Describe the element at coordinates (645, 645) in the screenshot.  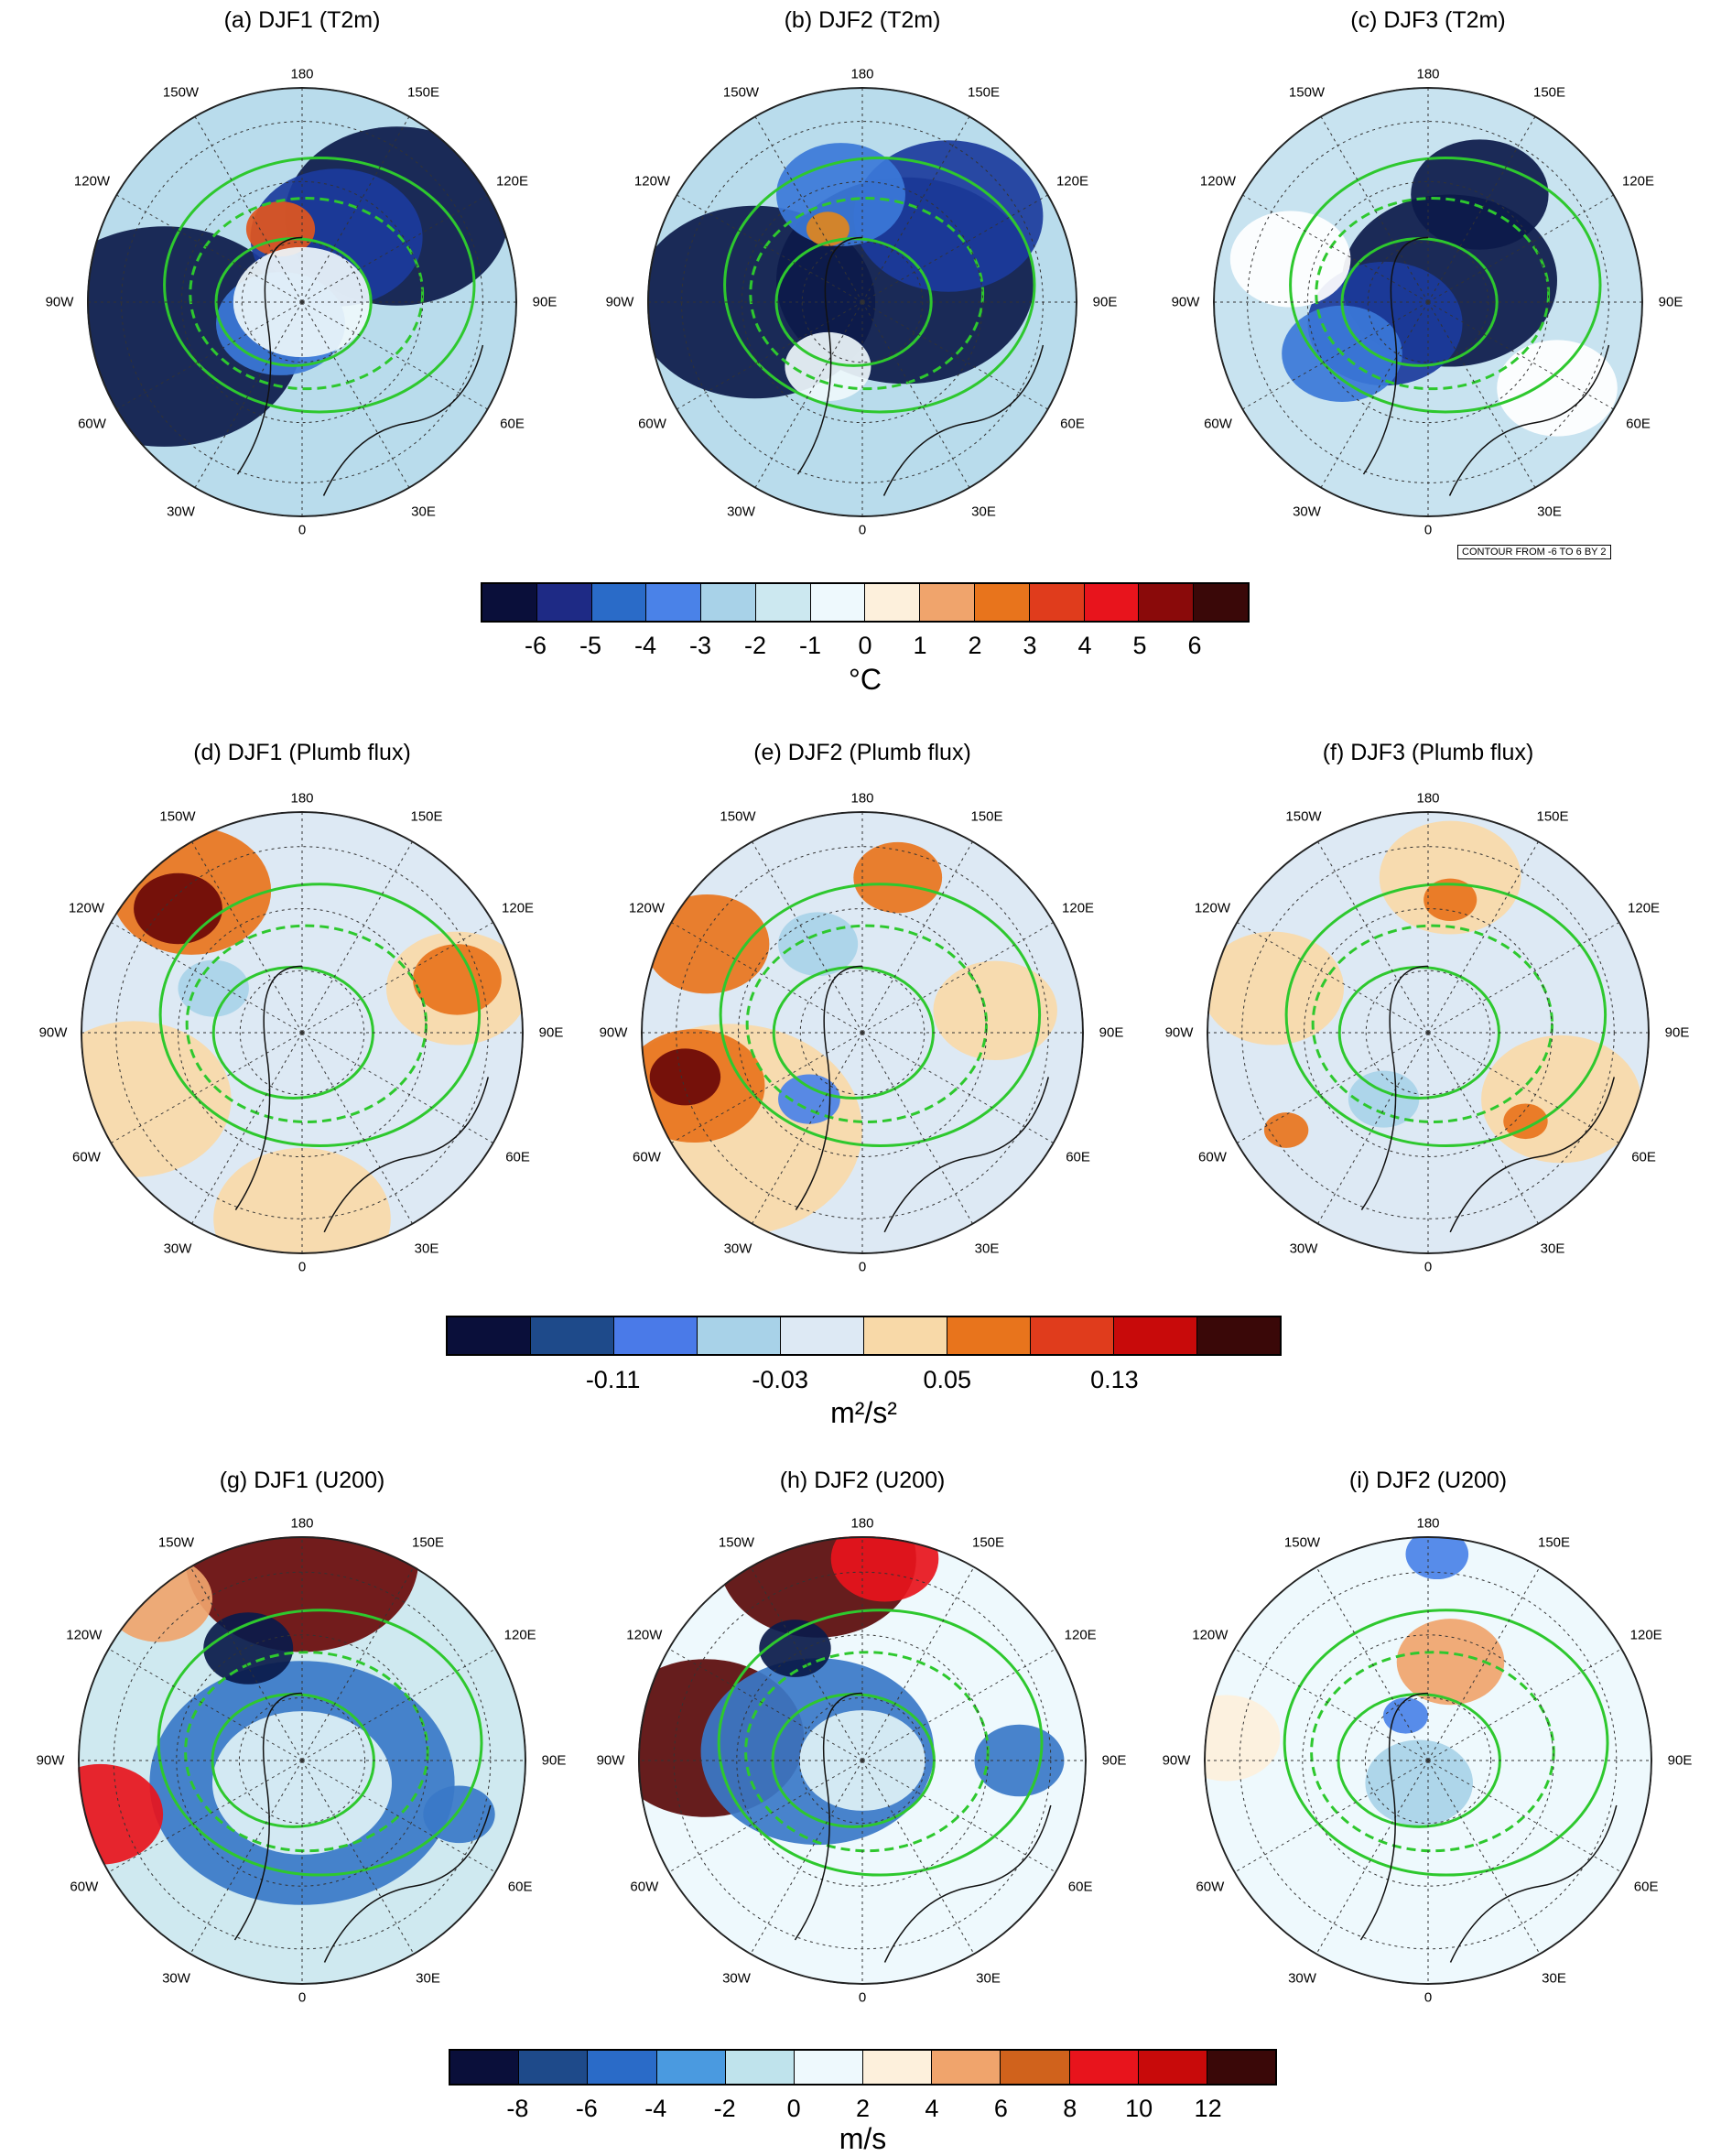
I see `colorbar-tick-label: -4` at that location.